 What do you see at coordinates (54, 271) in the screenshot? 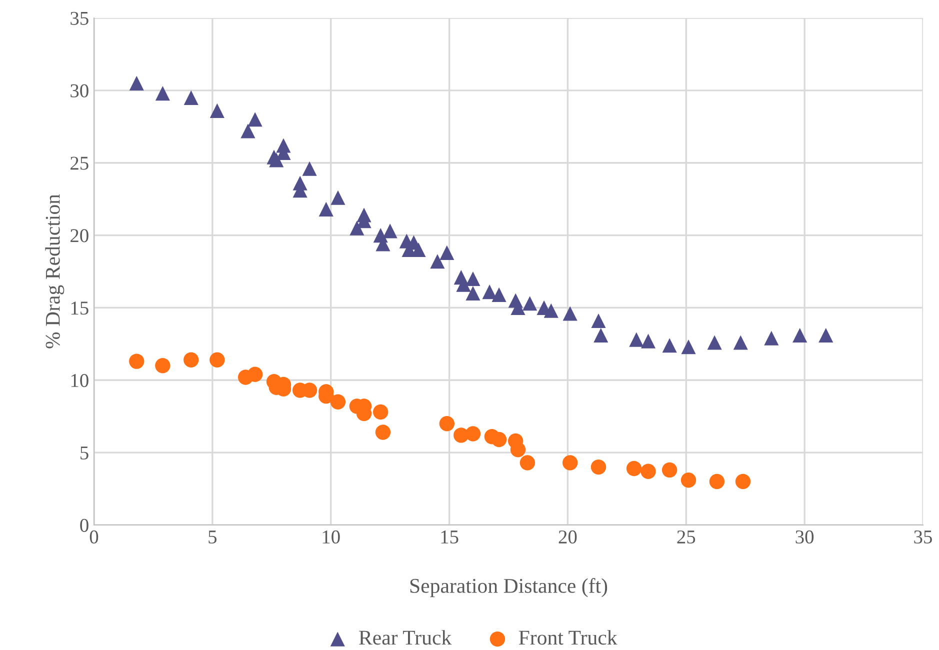
I see `y-axis-title: % Drag Reduction` at bounding box center [54, 271].